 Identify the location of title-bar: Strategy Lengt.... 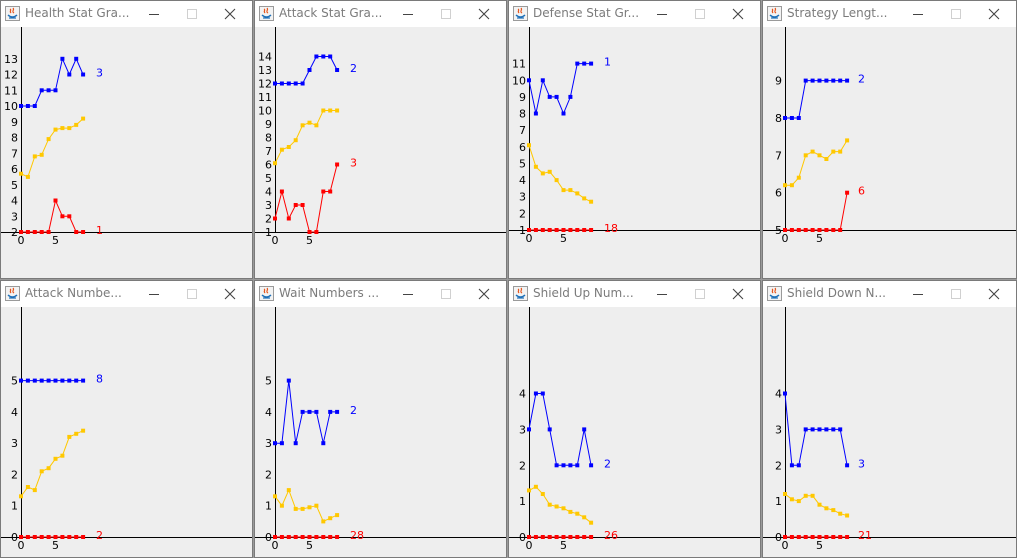
(889, 14).